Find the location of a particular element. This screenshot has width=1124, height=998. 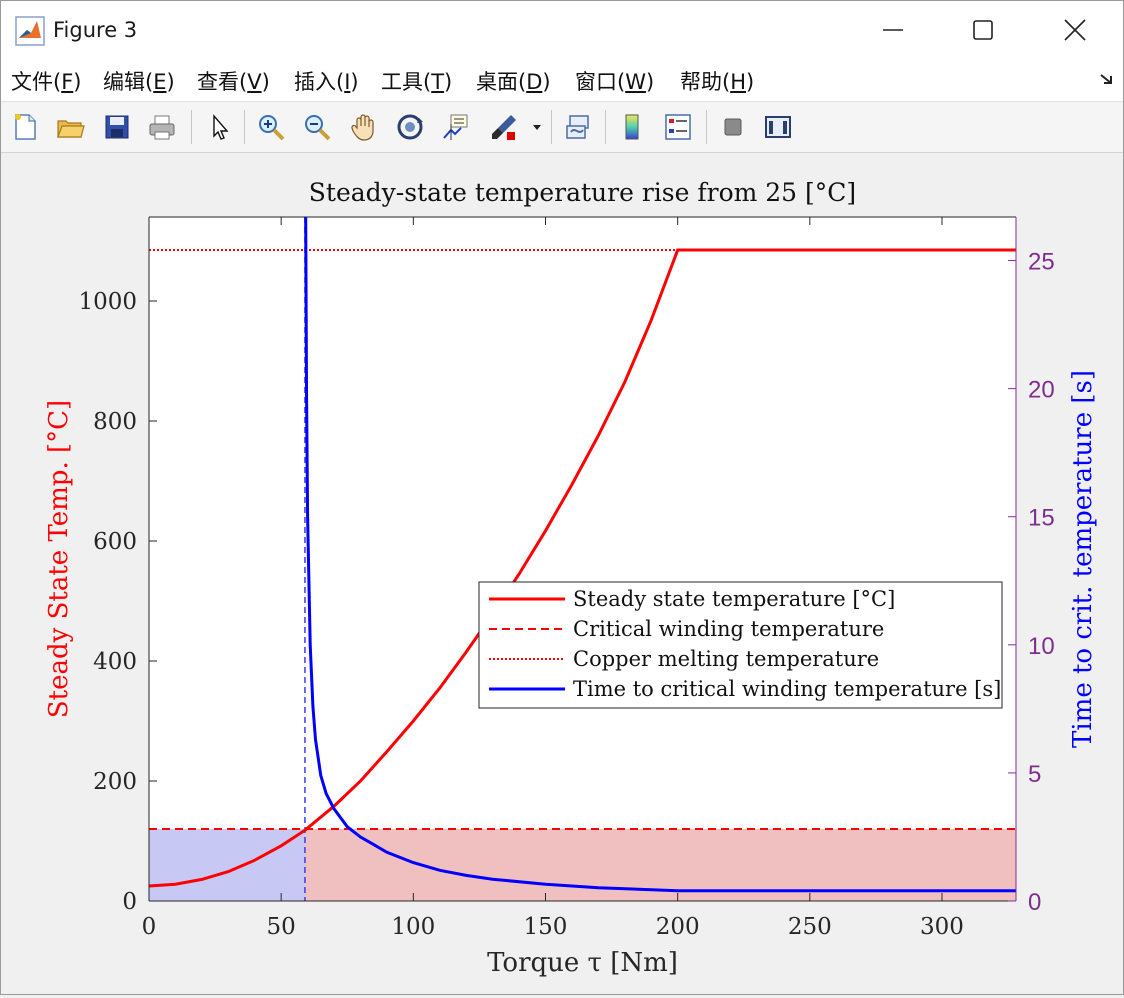

hide-plot-tools-icon is located at coordinates (733, 127).